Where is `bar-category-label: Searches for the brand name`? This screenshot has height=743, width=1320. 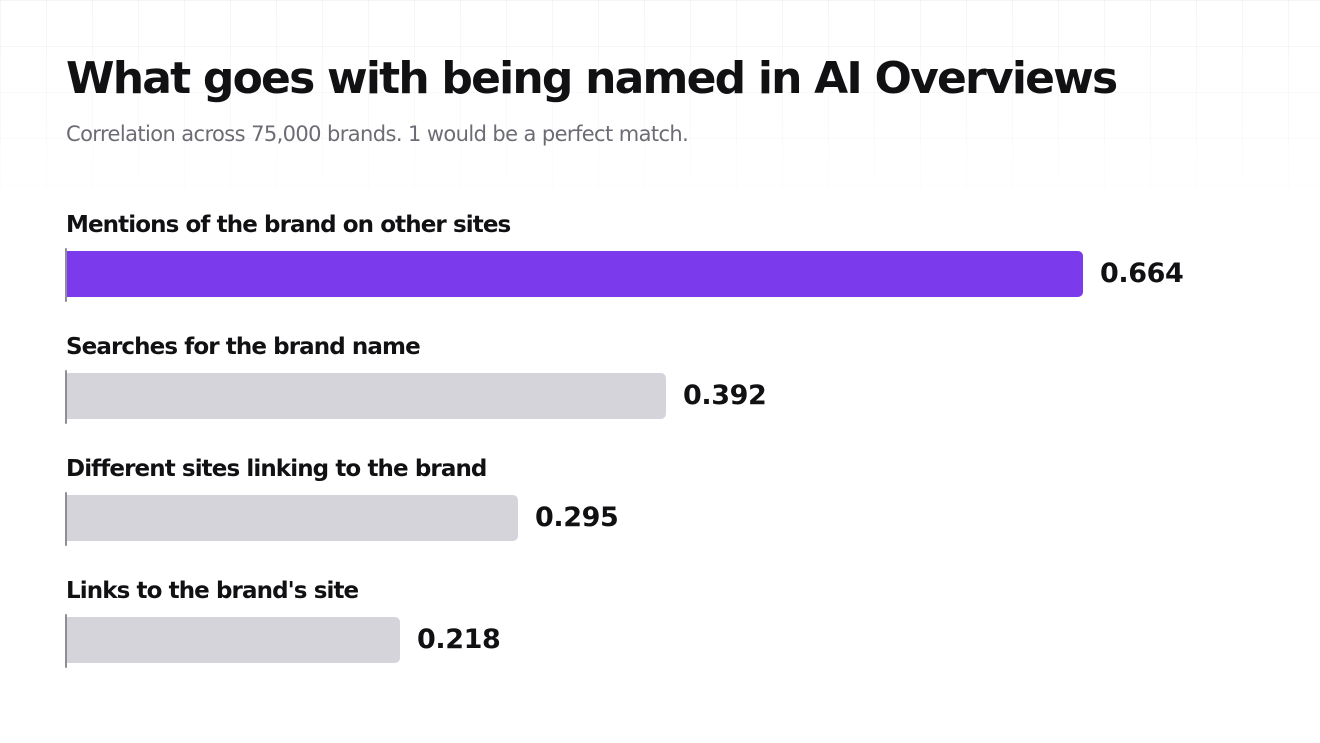
bar-category-label: Searches for the brand name is located at coordinates (243, 347).